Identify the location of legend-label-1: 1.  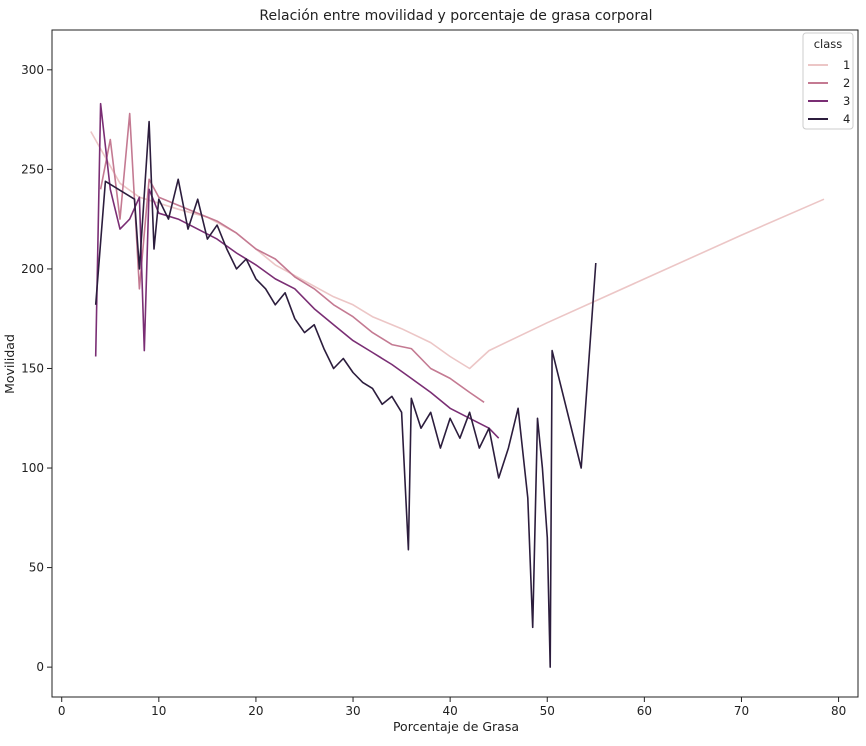
(846, 65).